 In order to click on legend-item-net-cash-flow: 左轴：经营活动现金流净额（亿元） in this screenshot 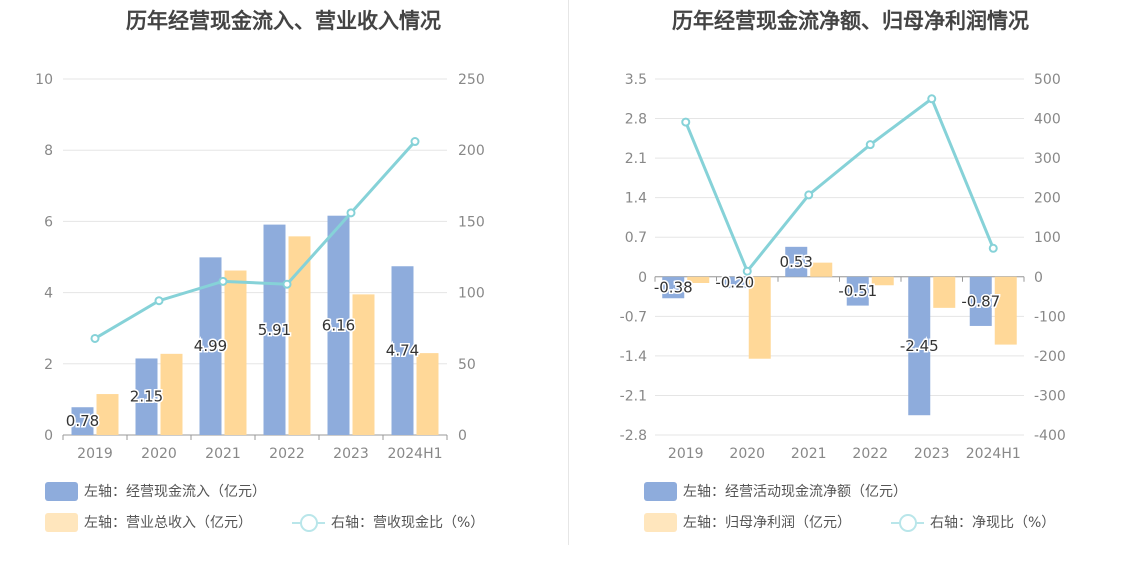, I will do `click(775, 491)`.